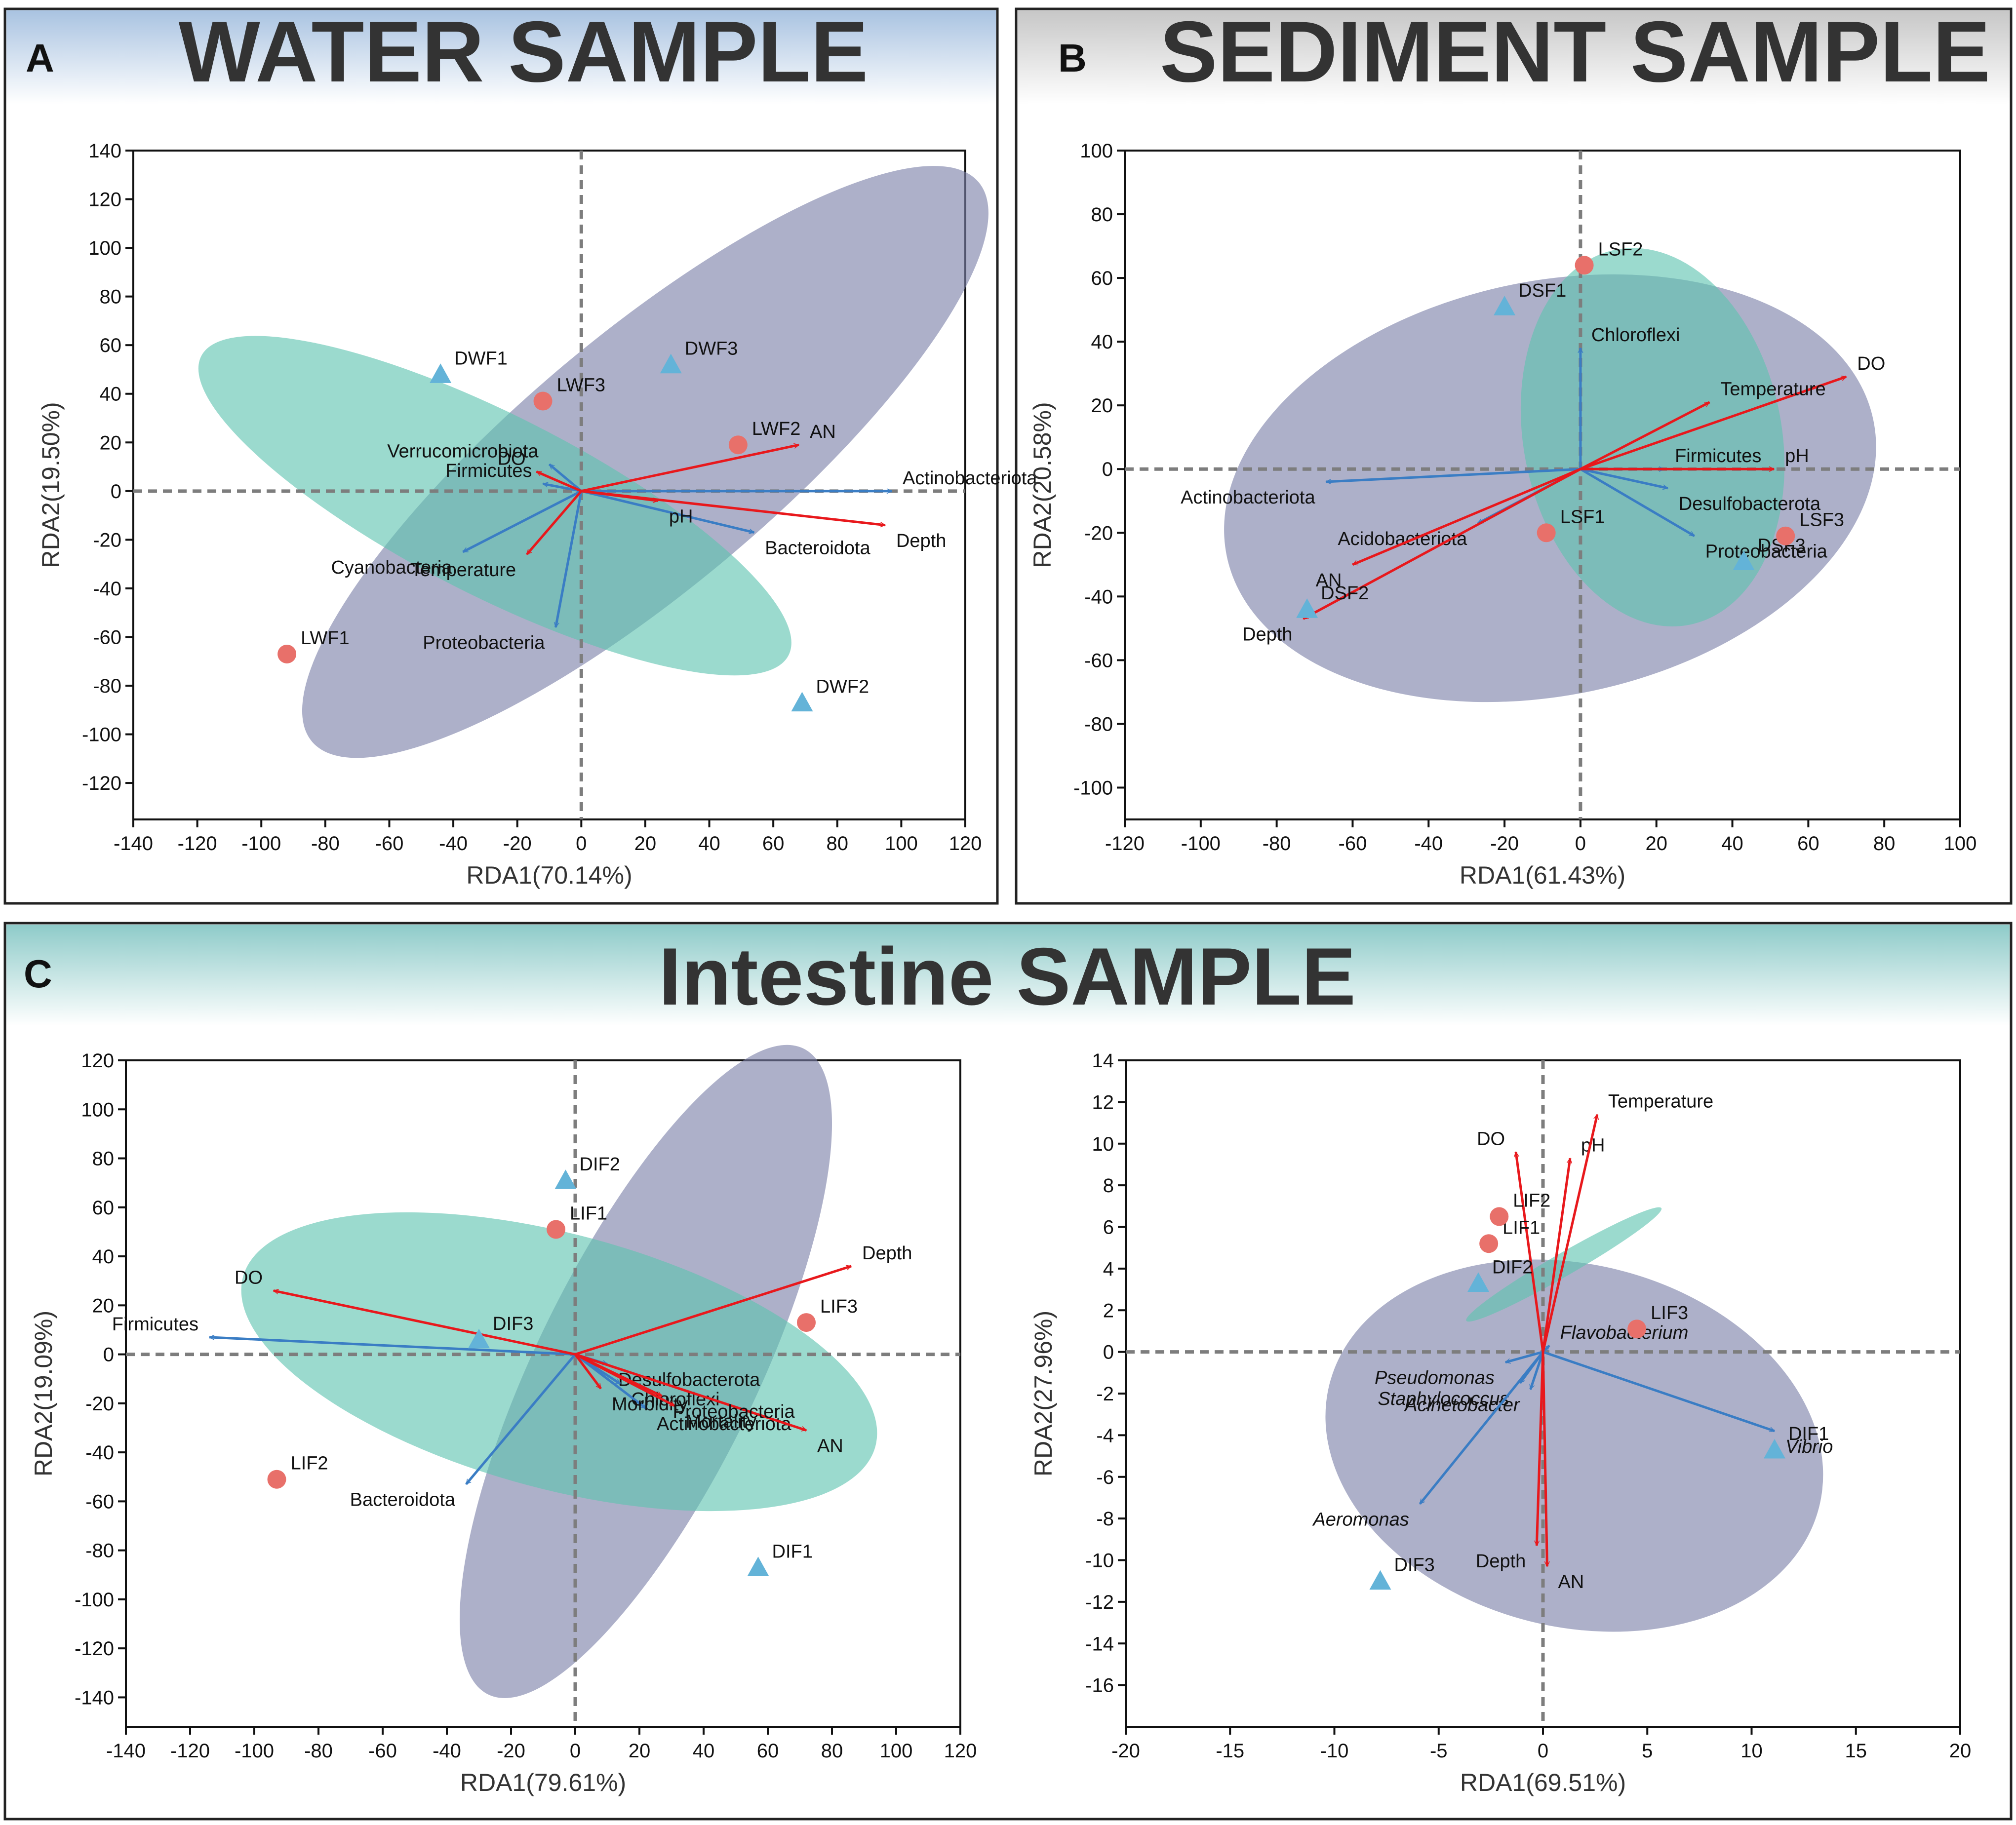  Describe the element at coordinates (1230, 1751) in the screenshot. I see `x-tick-label: -15` at that location.